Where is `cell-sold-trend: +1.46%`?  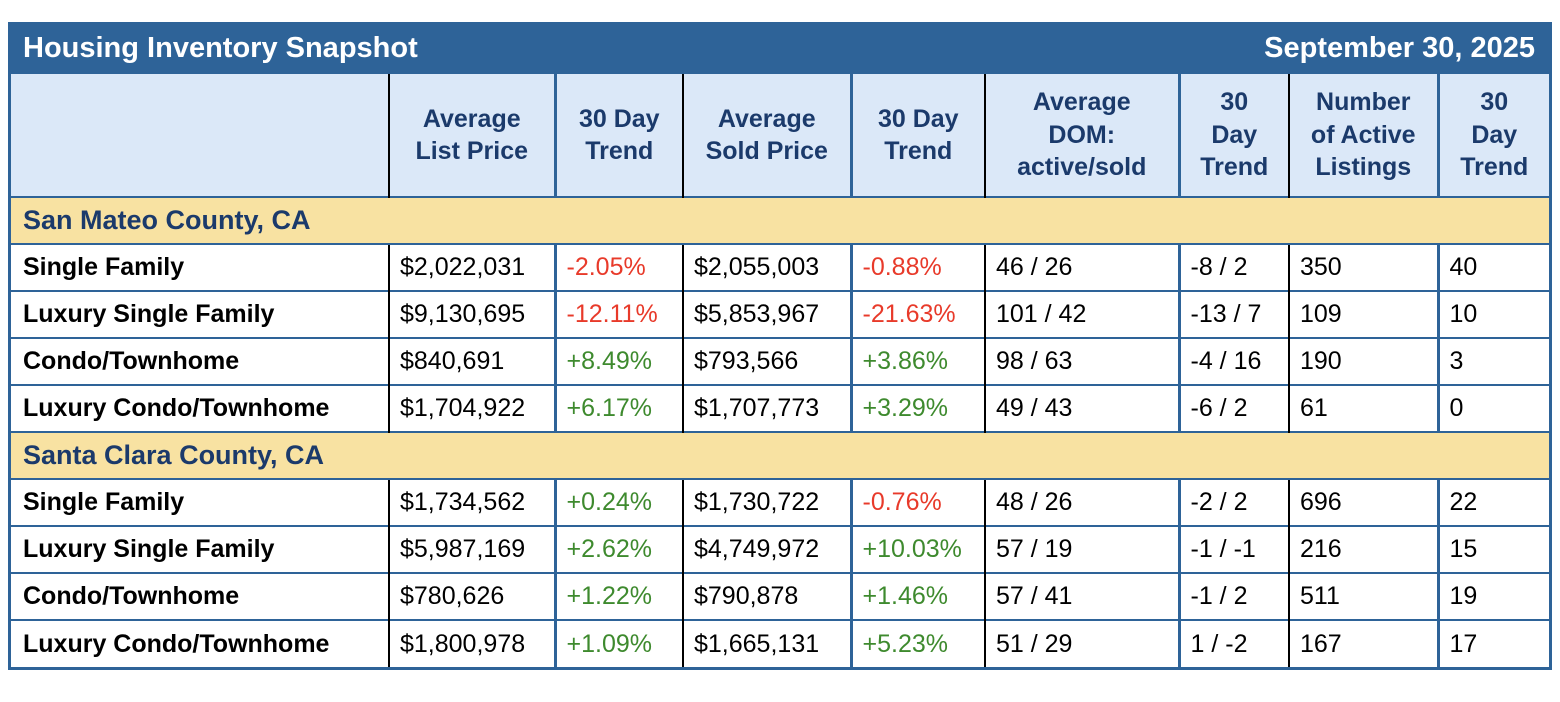
cell-sold-trend: +1.46% is located at coordinates (917, 596).